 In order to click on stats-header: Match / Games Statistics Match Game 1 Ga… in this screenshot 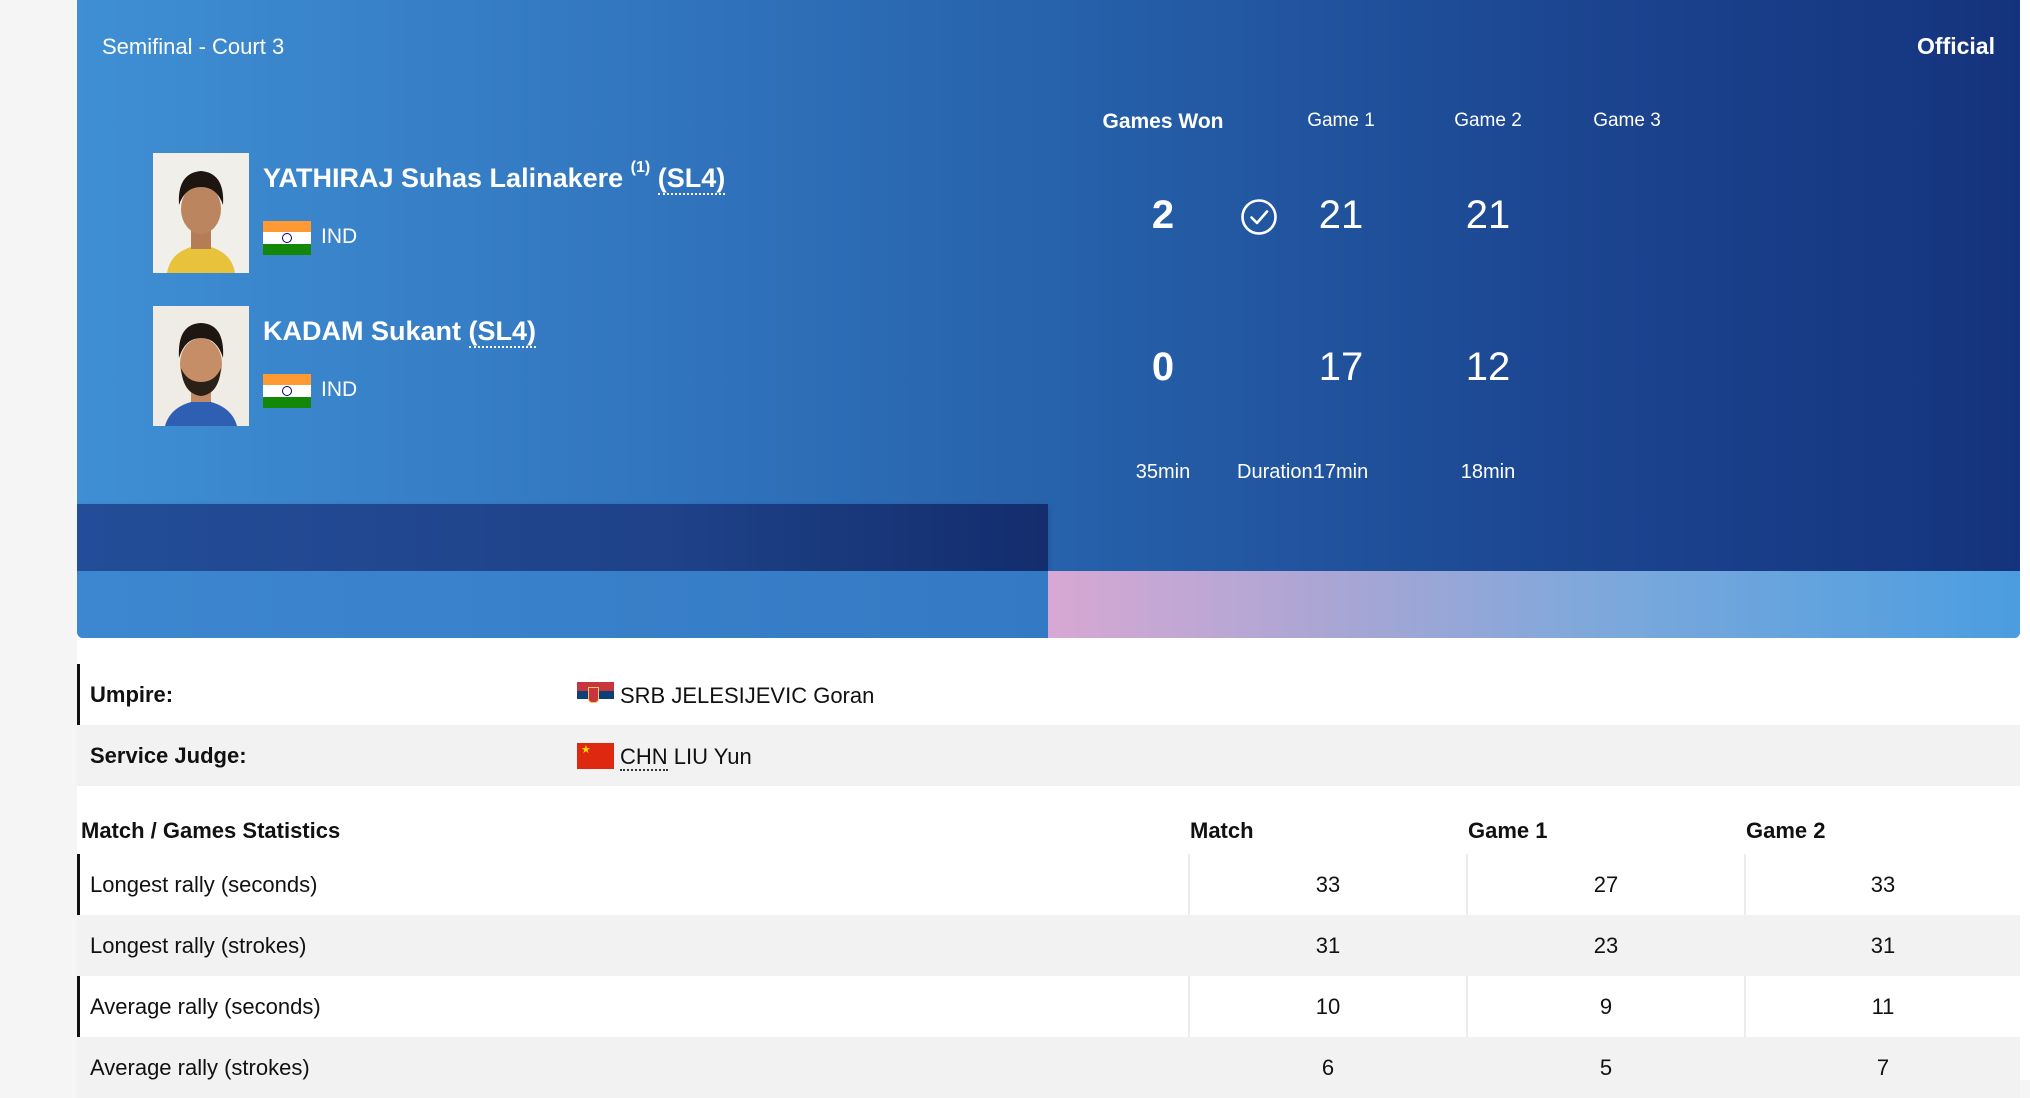, I will do `click(1048, 831)`.